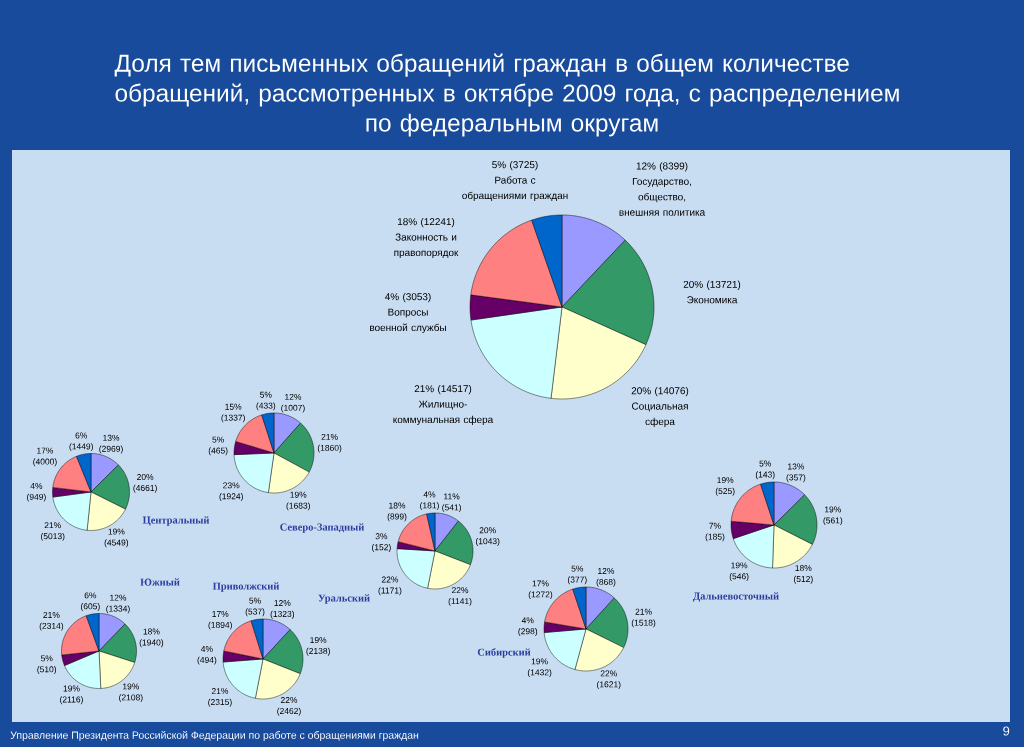  What do you see at coordinates (660, 415) in the screenshot?
I see `slice-label: Социальная сфера` at bounding box center [660, 415].